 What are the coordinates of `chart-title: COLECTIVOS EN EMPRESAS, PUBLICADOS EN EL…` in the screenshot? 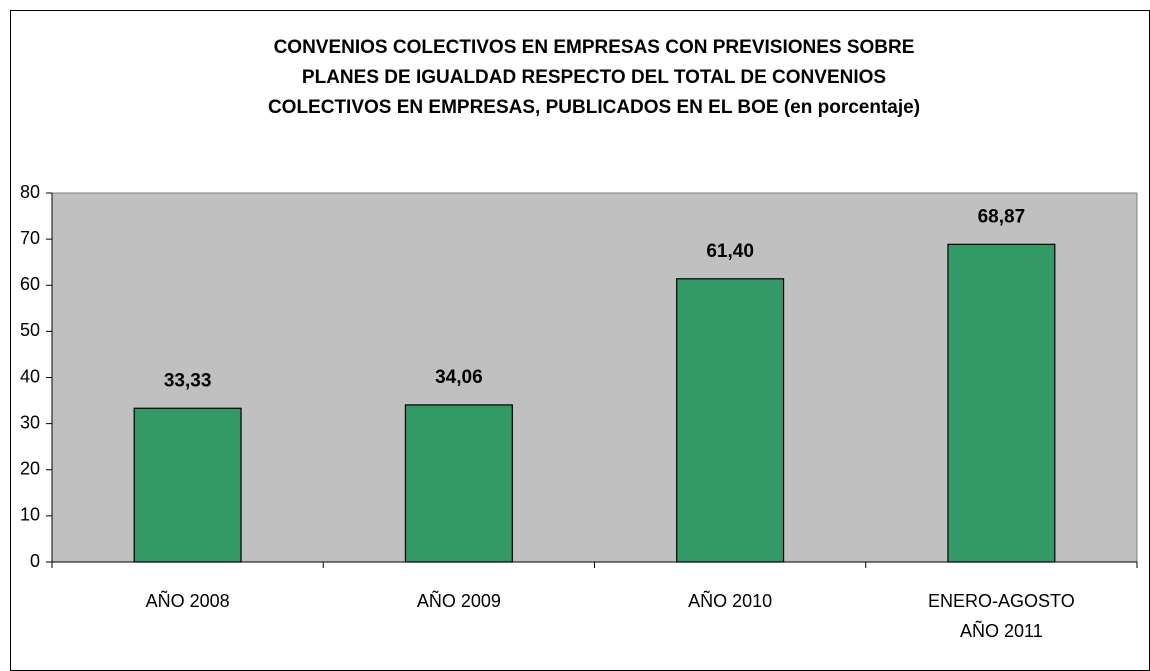 It's located at (594, 107).